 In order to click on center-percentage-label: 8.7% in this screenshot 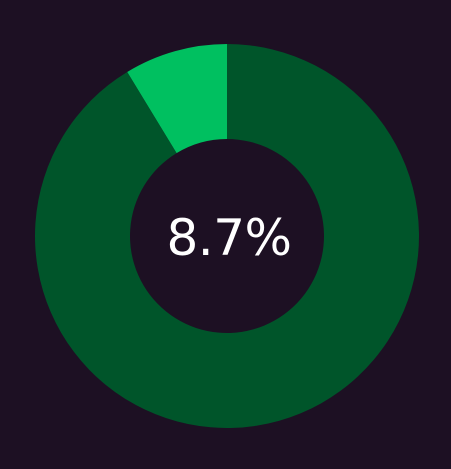, I will do `click(229, 238)`.